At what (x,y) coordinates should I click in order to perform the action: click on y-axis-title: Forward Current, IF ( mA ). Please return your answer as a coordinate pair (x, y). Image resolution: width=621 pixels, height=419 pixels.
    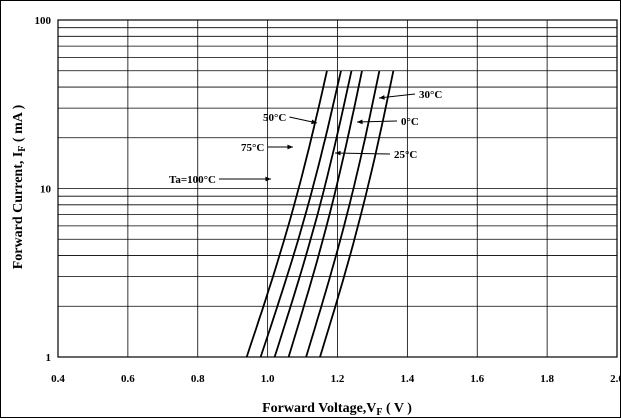
    Looking at the image, I should click on (19, 186).